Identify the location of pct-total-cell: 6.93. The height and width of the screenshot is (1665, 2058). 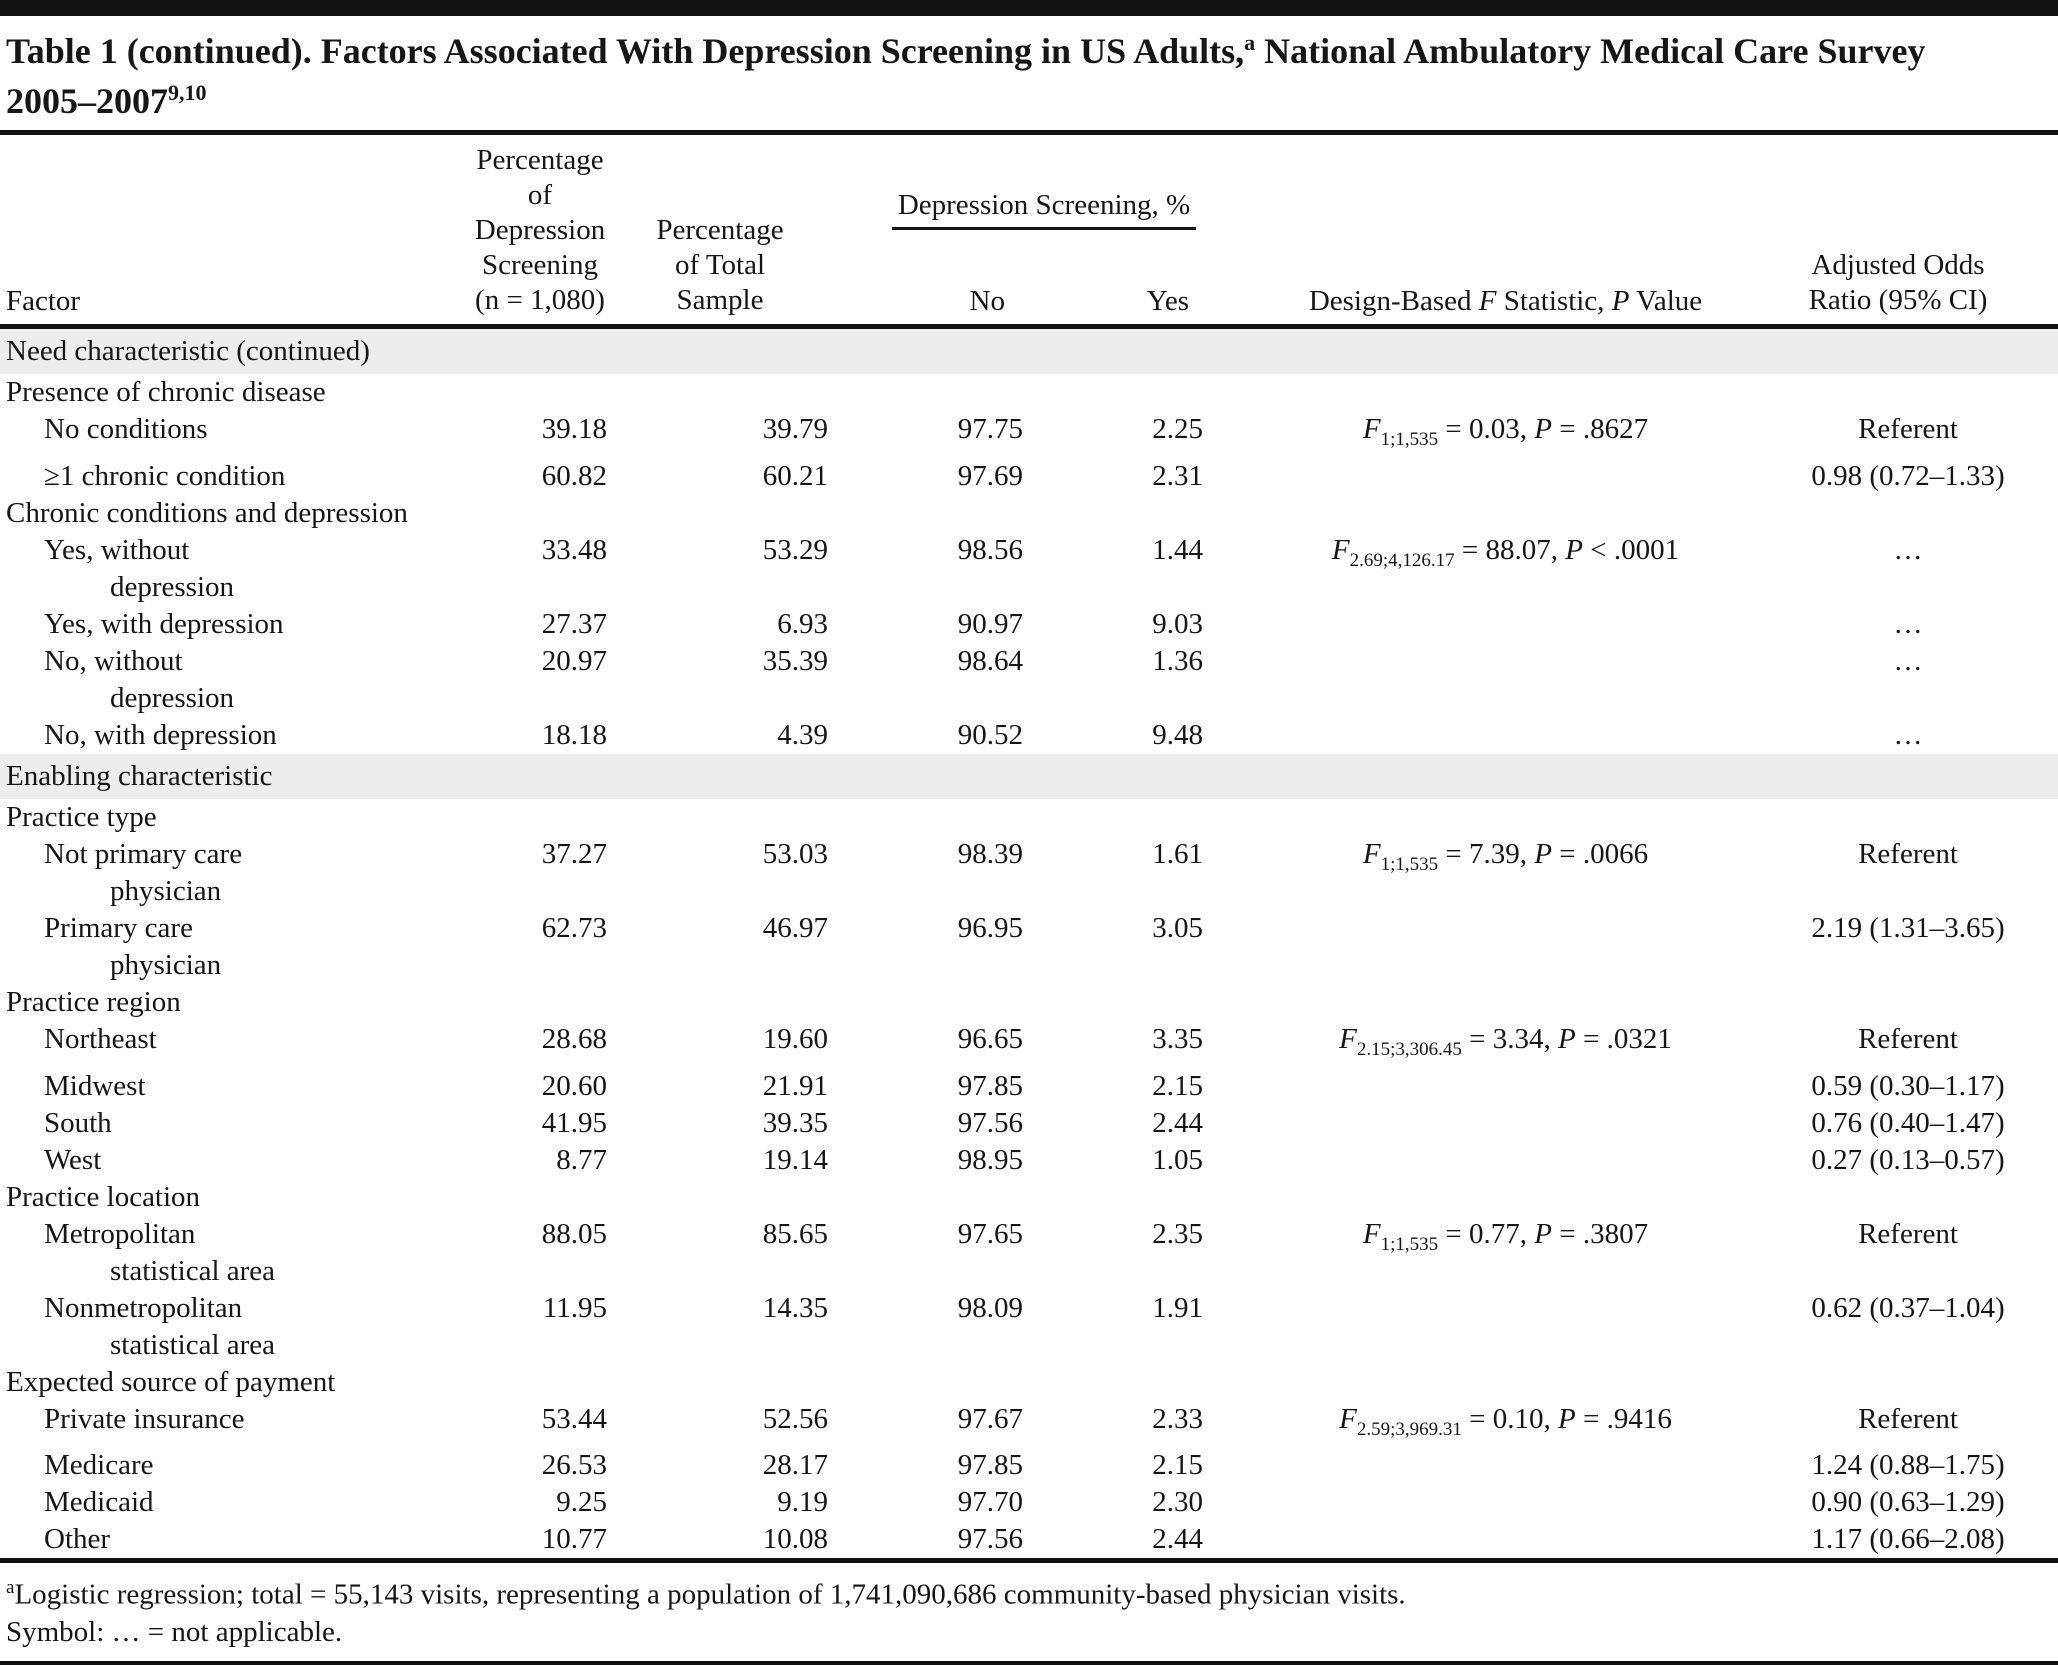
(802, 623).